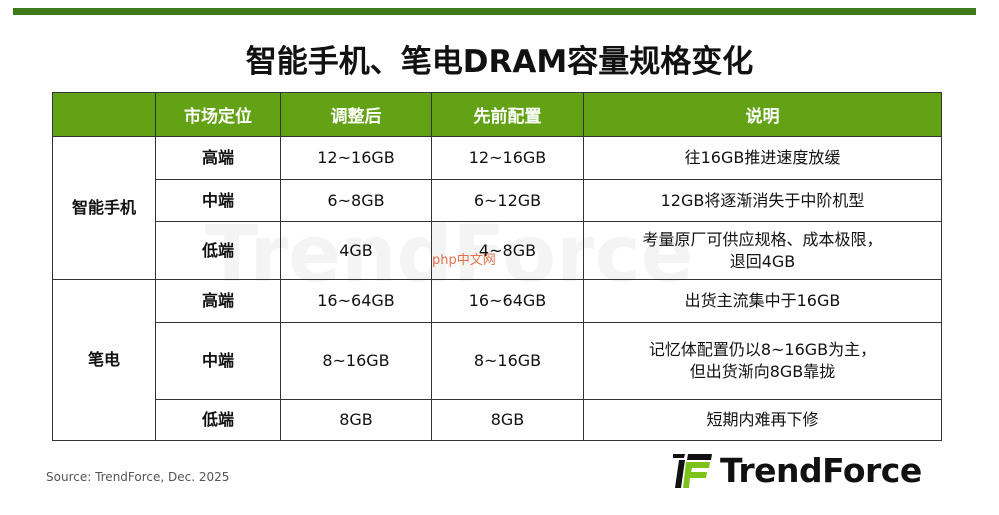  What do you see at coordinates (464, 260) in the screenshot?
I see `site-watermark: php中文网` at bounding box center [464, 260].